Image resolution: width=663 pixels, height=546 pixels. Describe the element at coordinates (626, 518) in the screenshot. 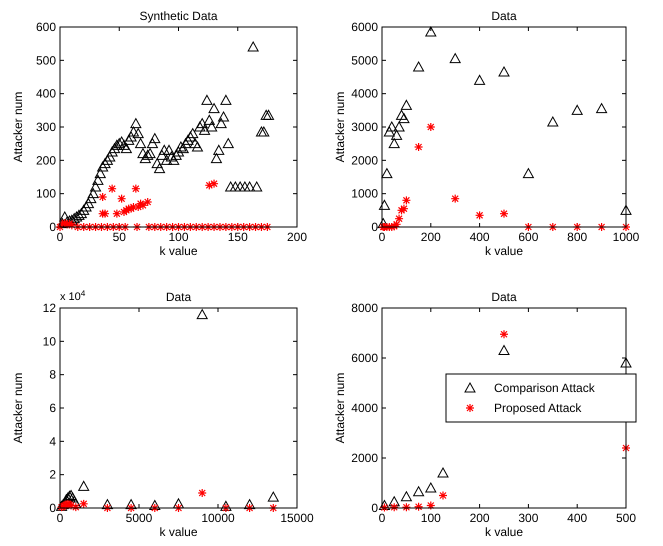

I see `x-tick-label: 500` at that location.